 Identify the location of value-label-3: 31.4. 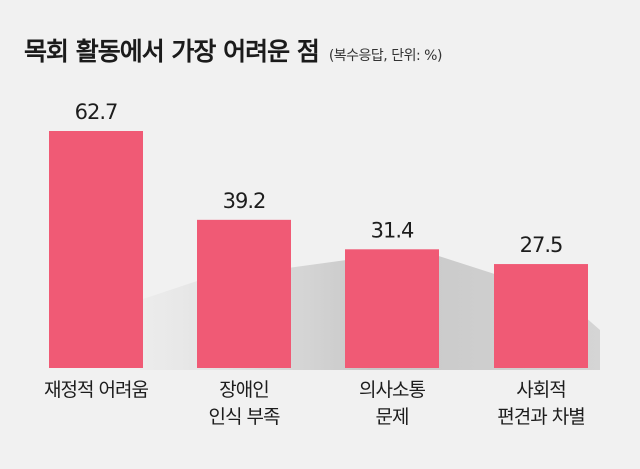
(392, 230).